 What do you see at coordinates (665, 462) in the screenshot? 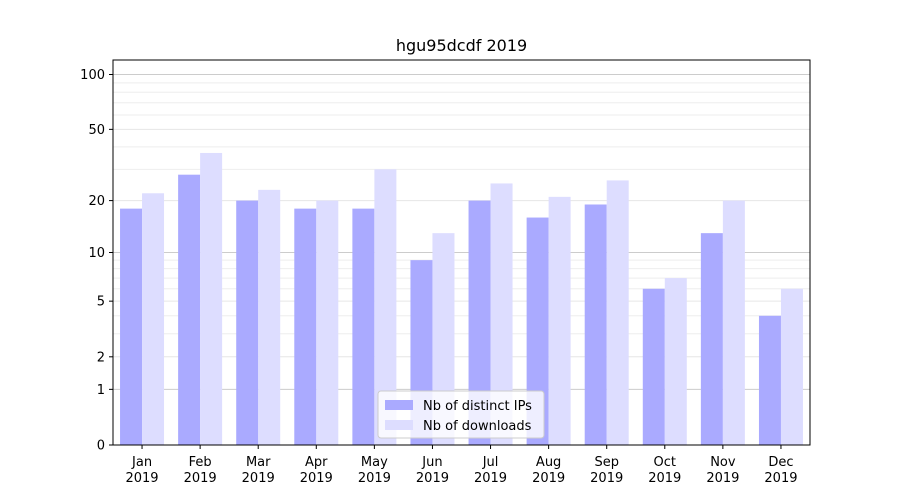
I see `x-tick-label-month: Oct` at bounding box center [665, 462].